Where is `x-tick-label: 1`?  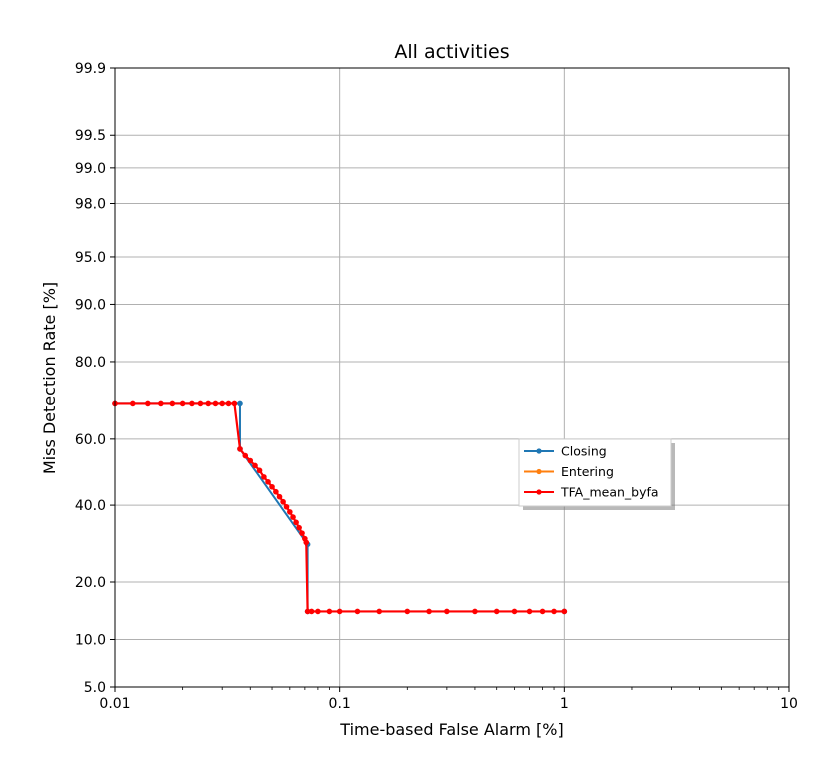 x-tick-label: 1 is located at coordinates (564, 704).